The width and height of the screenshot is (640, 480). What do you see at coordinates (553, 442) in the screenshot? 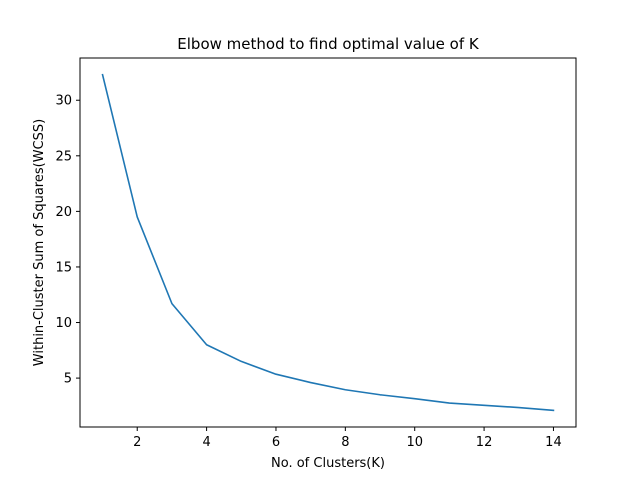
I see `x-tick-label: 14` at bounding box center [553, 442].